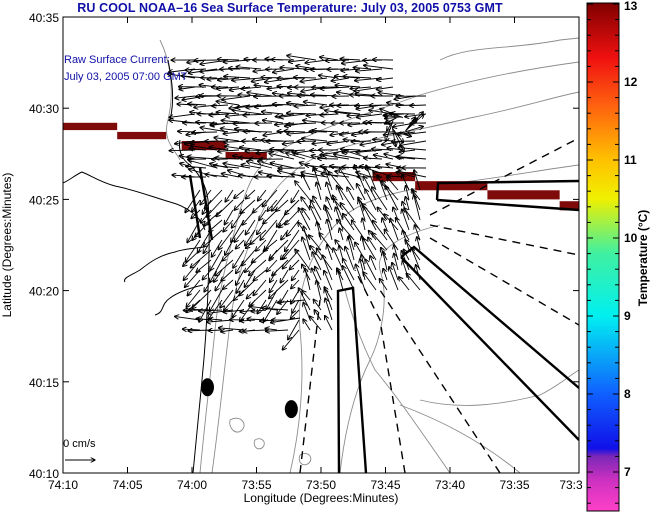 The height and width of the screenshot is (515, 651). Describe the element at coordinates (631, 238) in the screenshot. I see `colorbar-tick-label: 10` at that location.